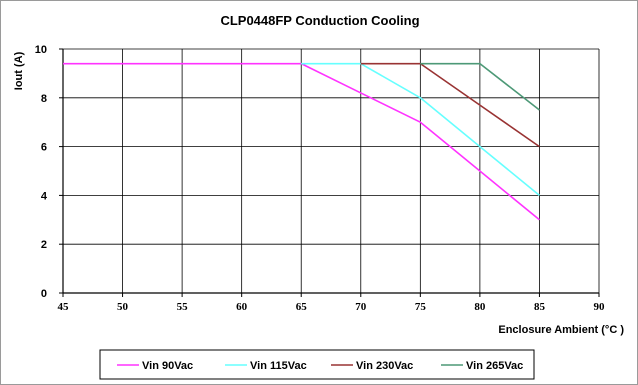 Image resolution: width=638 pixels, height=385 pixels. What do you see at coordinates (320, 366) in the screenshot?
I see `legend-items: Vin 90Vac Vin 115Vac Vin 230Vac Vin 265Vac` at bounding box center [320, 366].